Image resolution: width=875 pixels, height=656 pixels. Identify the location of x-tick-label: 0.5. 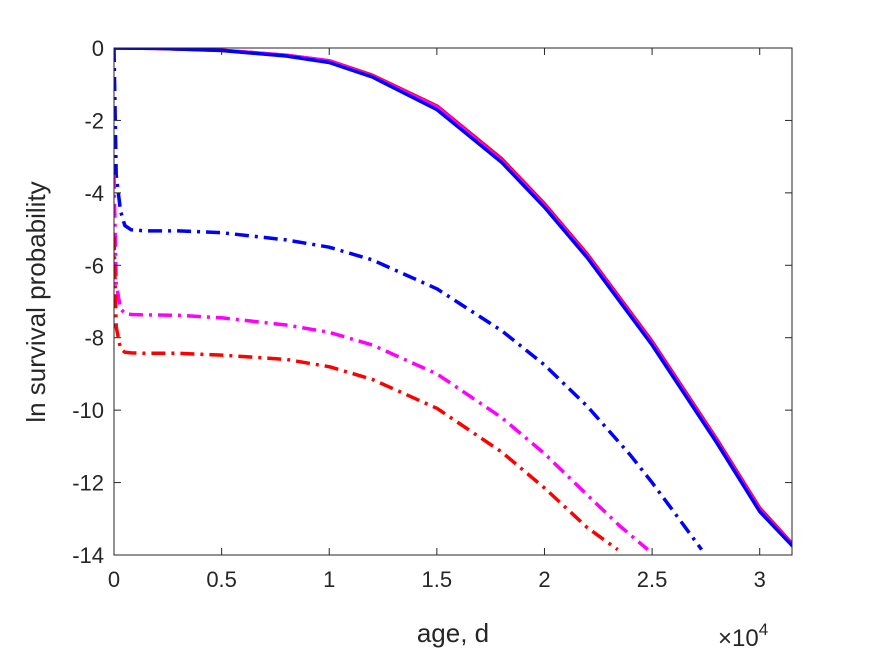
(221, 579).